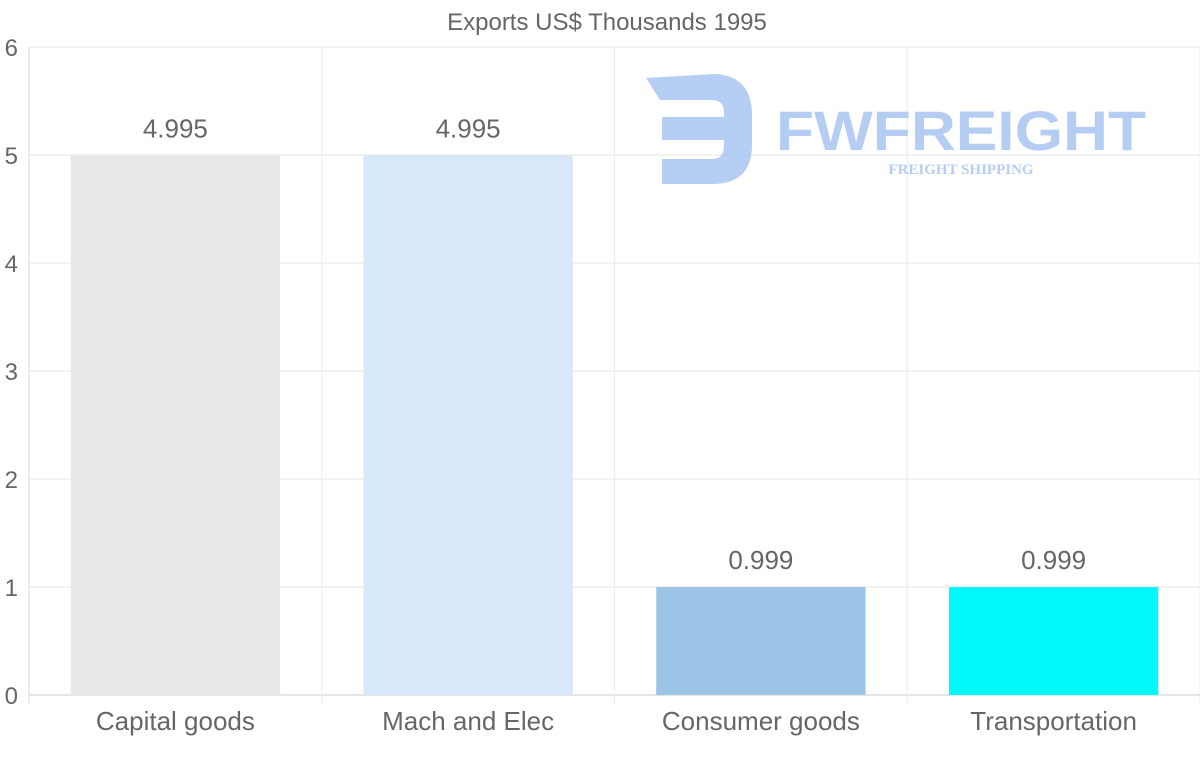  I want to click on x-tick-label: Transportation, so click(1053, 721).